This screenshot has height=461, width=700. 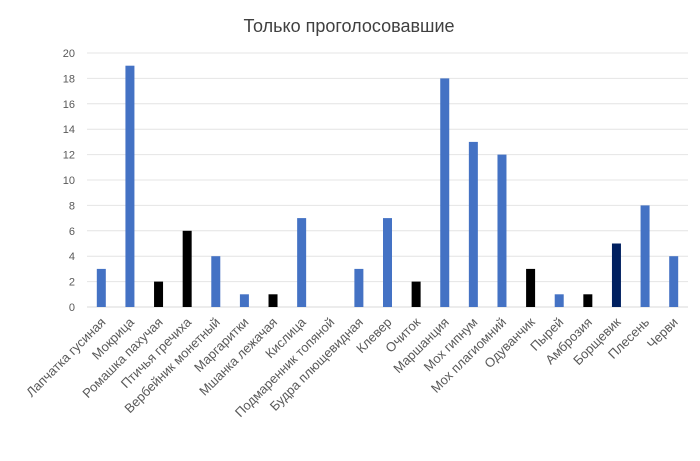 What do you see at coordinates (72, 308) in the screenshot?
I see `y-tick-label: 0` at bounding box center [72, 308].